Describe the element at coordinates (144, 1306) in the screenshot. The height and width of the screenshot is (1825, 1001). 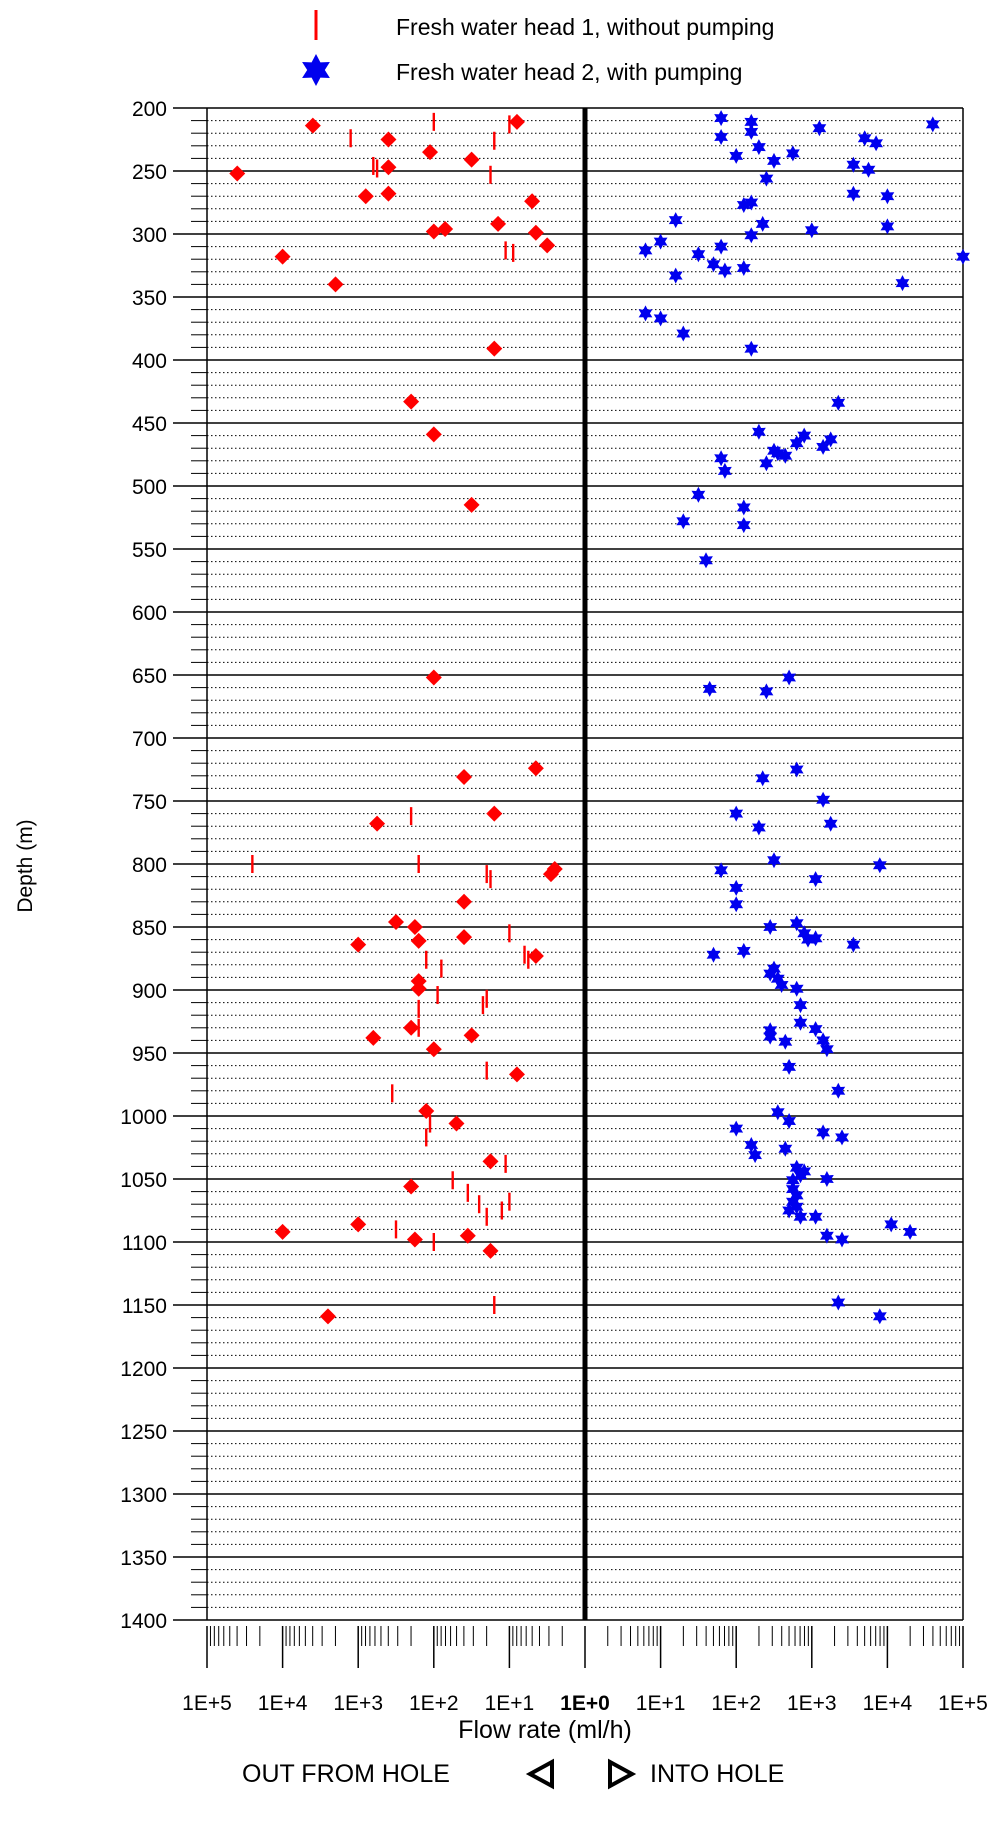
I see `y-tick-label: 1150` at that location.